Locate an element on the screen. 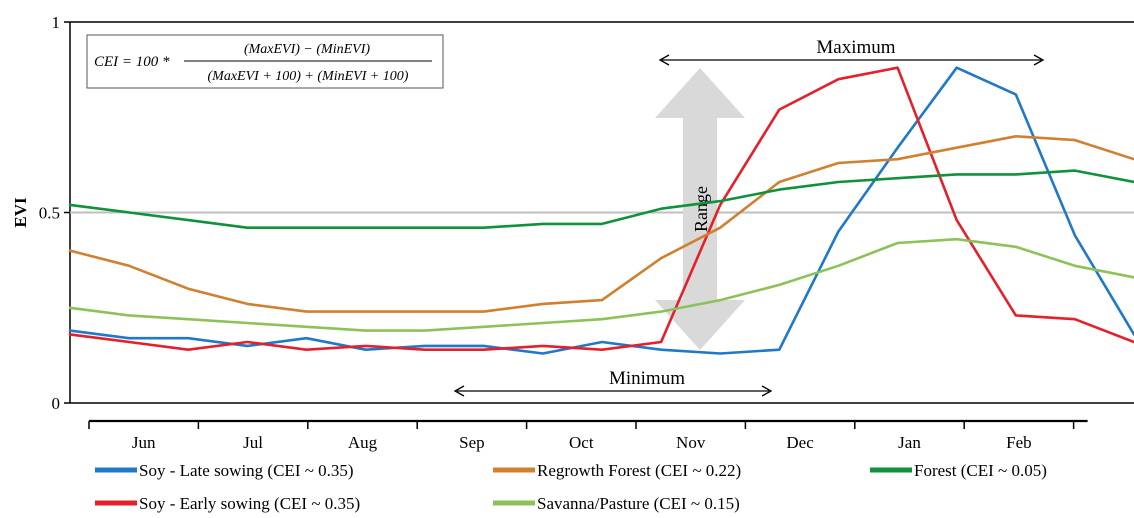 The image size is (1134, 518). legend-item-4: Forest (CEI ~ 0.05) is located at coordinates (958, 470).